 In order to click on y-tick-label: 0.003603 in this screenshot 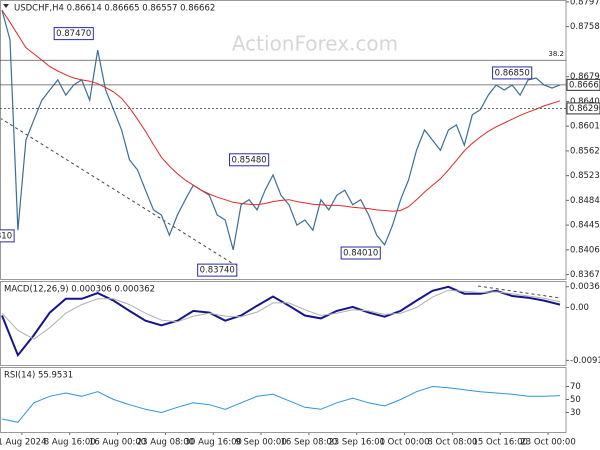, I will do `click(585, 287)`.